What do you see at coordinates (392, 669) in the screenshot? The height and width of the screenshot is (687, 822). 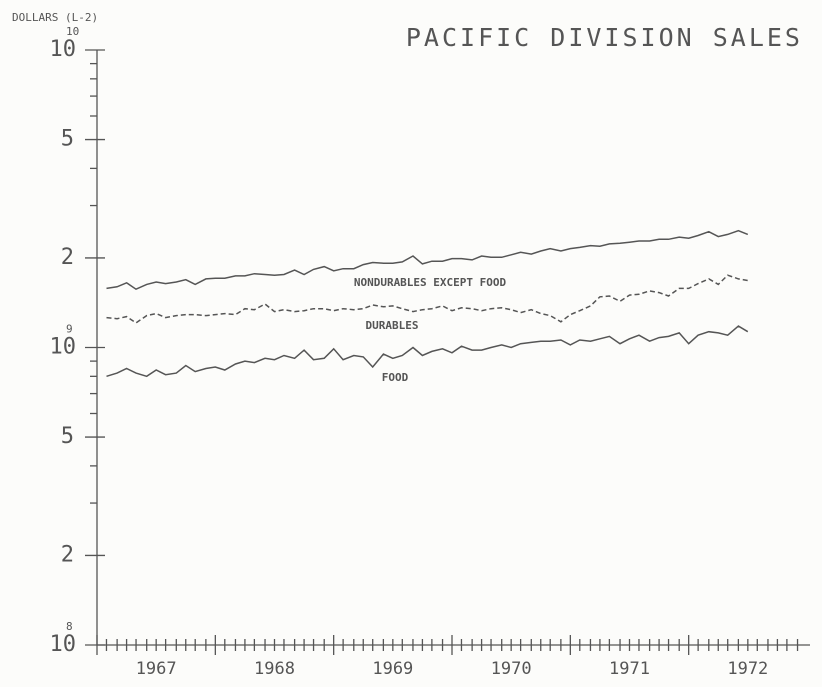 I see `x-tick-label: 1969` at bounding box center [392, 669].